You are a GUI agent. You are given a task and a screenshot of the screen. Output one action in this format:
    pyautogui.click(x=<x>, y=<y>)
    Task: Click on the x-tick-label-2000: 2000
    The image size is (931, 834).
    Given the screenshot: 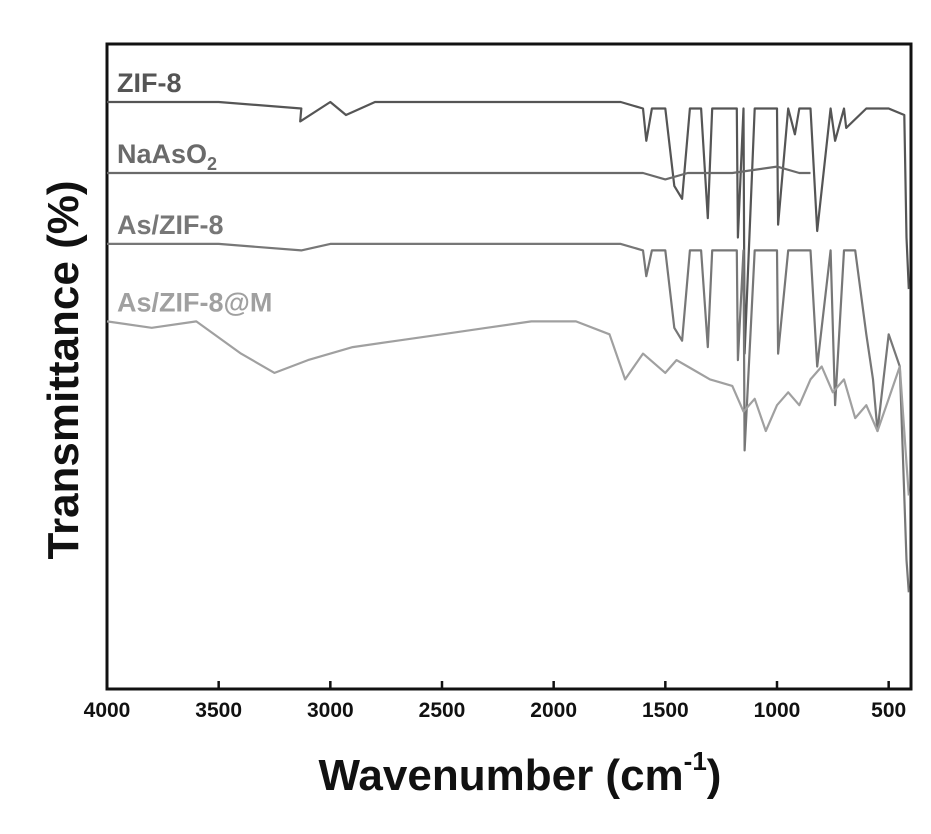 What is the action you would take?
    pyautogui.click(x=553, y=710)
    